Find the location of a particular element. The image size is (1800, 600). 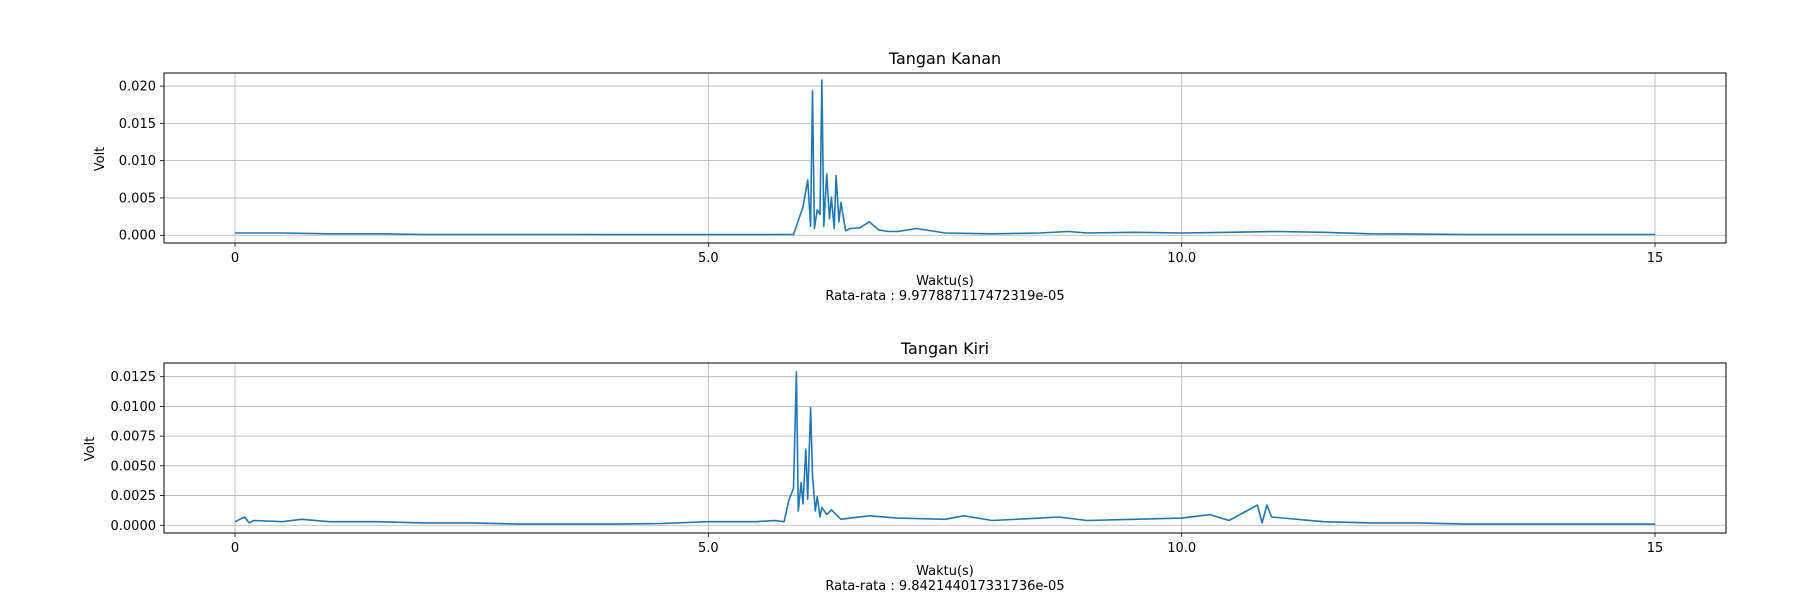

y-tick-label: 0.0125 is located at coordinates (134, 377).